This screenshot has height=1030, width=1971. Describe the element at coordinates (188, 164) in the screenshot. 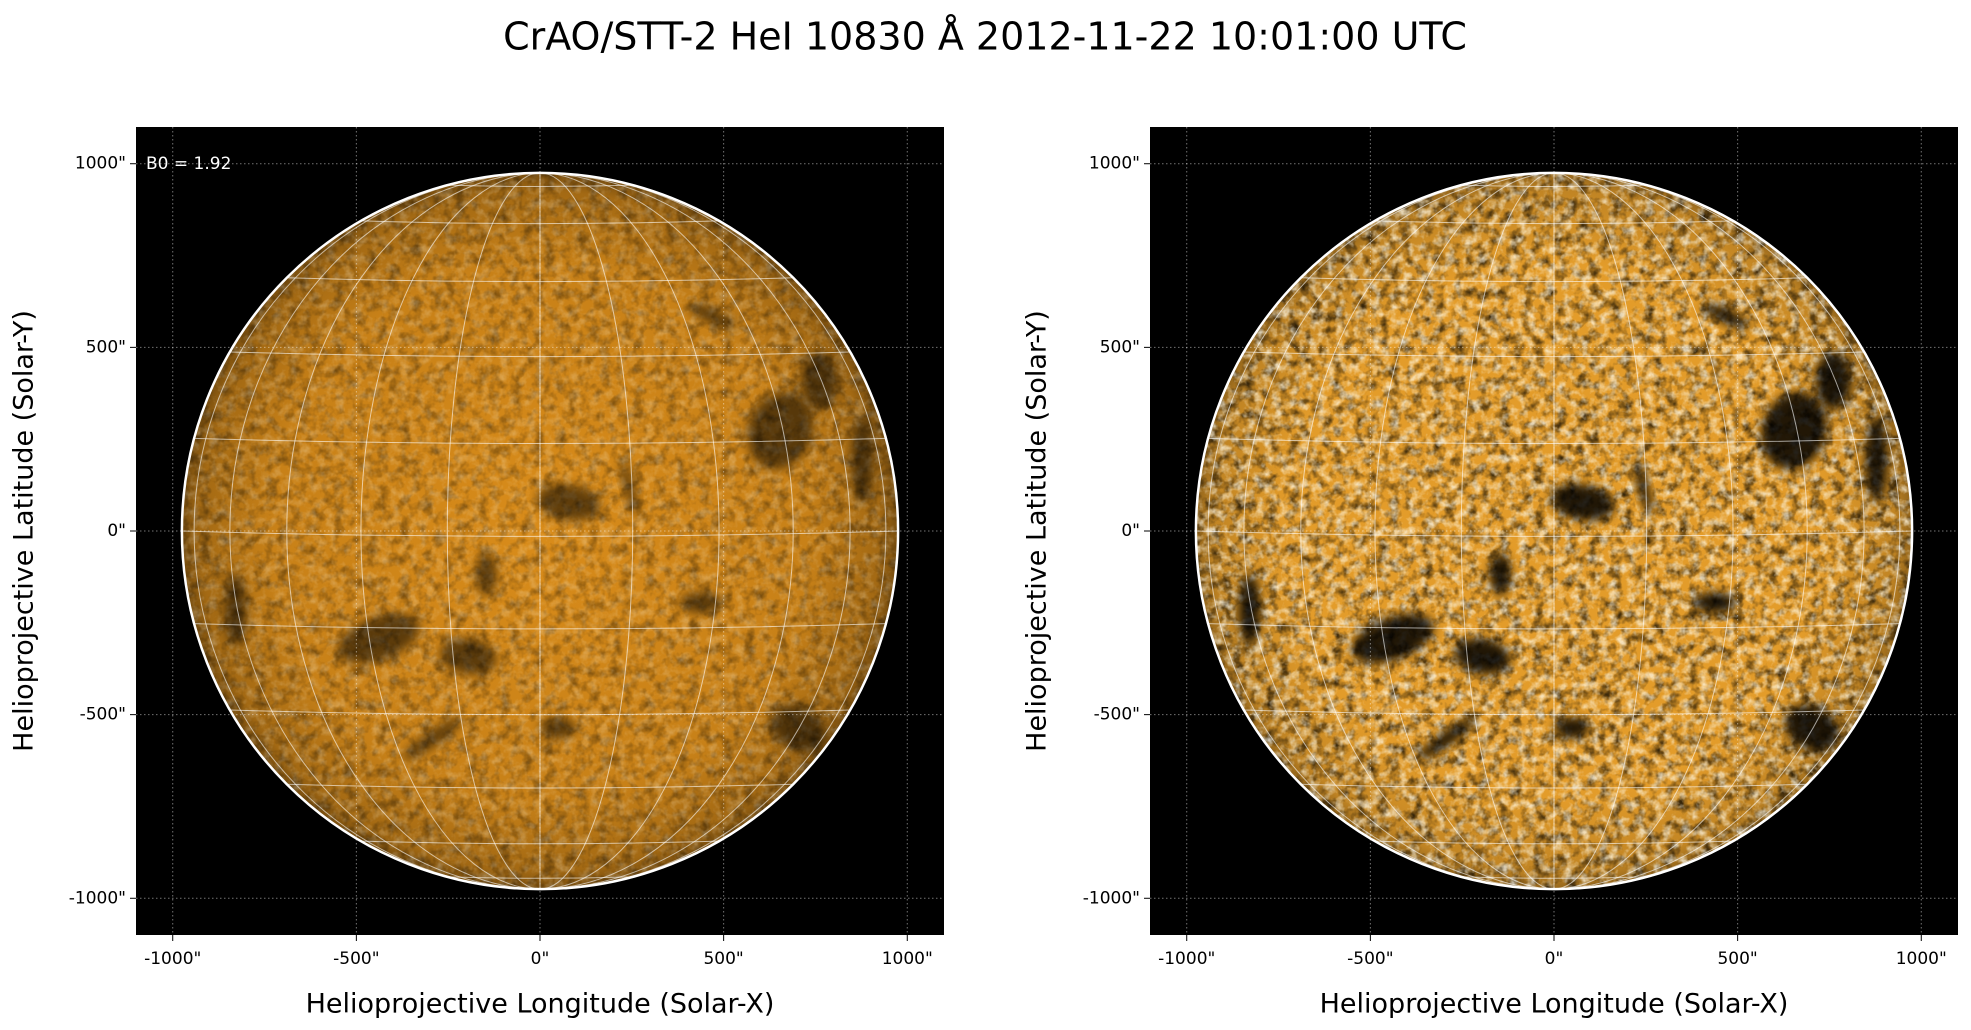

I see `annotation: B0 = 1.92` at that location.